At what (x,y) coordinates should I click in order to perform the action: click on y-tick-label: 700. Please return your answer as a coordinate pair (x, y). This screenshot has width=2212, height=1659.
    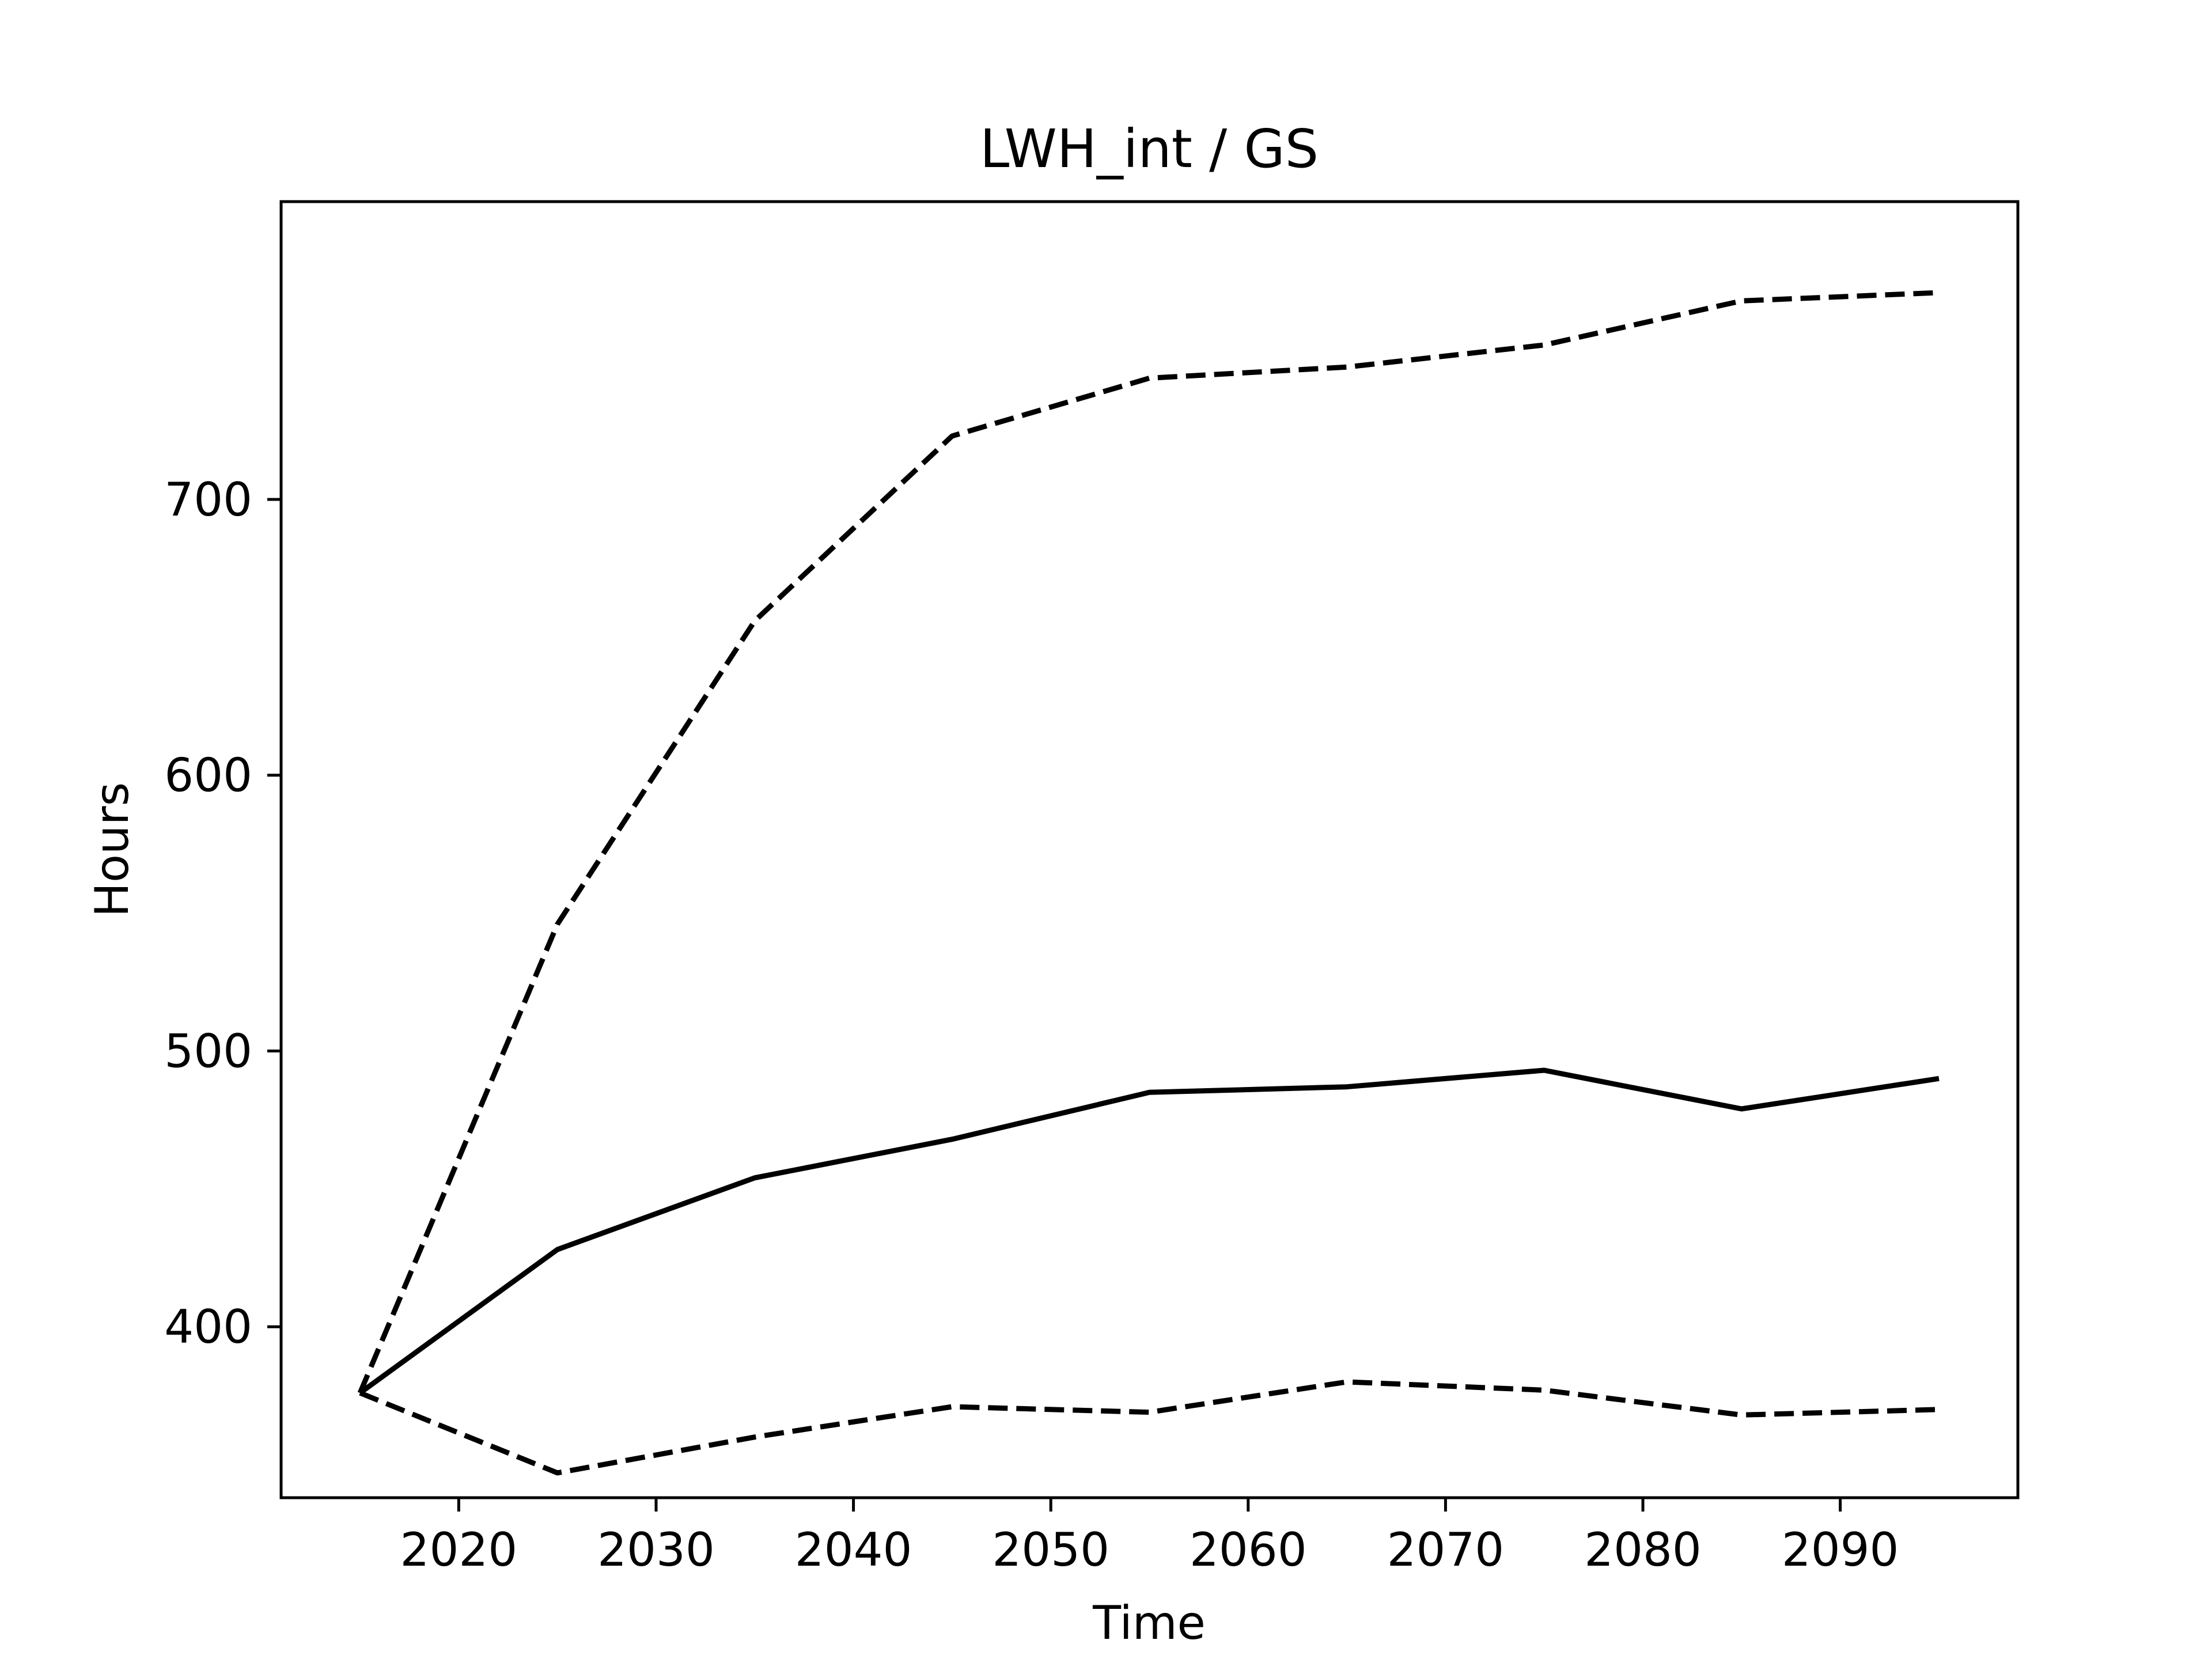
    Looking at the image, I should click on (208, 500).